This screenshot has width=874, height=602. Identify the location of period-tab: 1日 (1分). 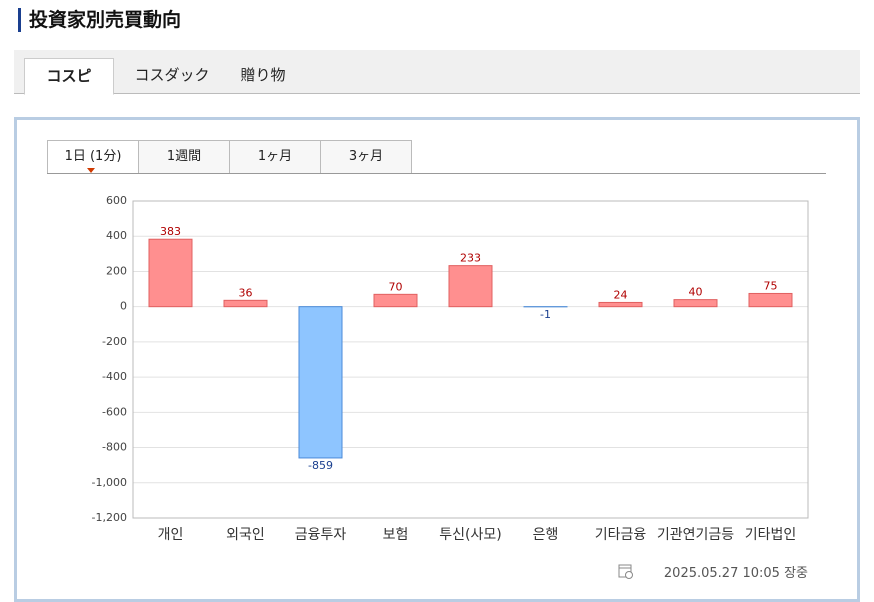
(93, 156).